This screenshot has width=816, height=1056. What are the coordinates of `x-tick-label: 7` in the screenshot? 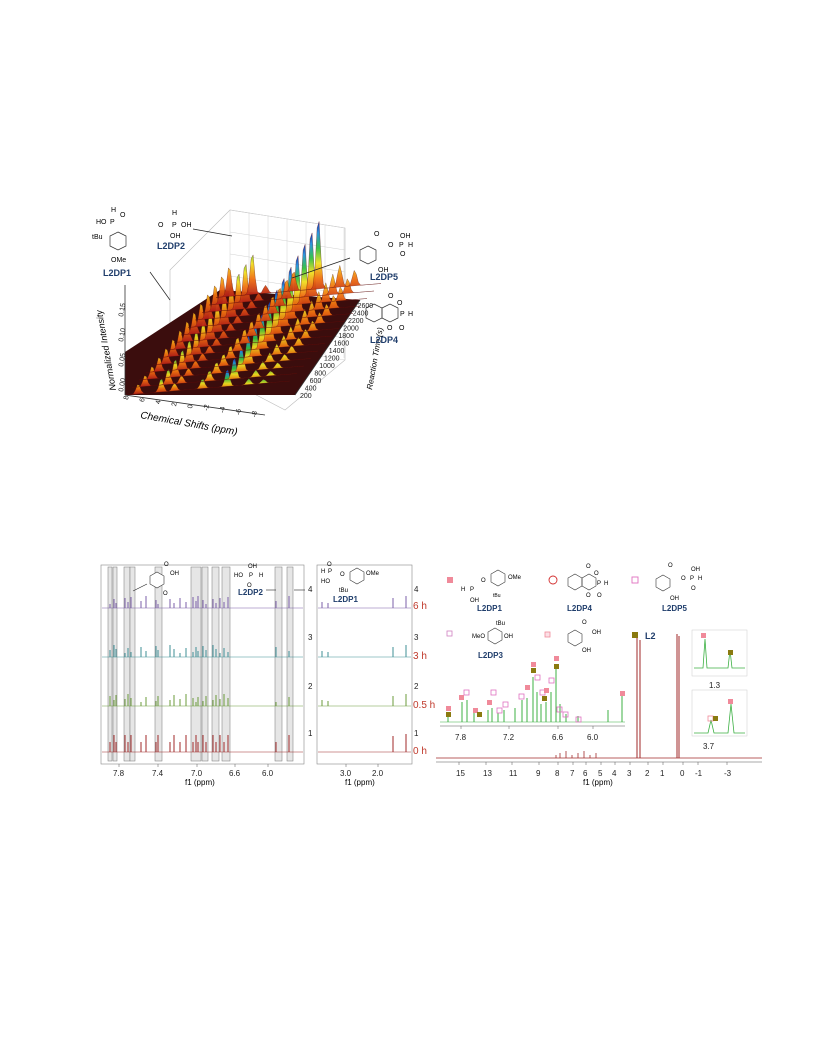 It's located at (572, 773).